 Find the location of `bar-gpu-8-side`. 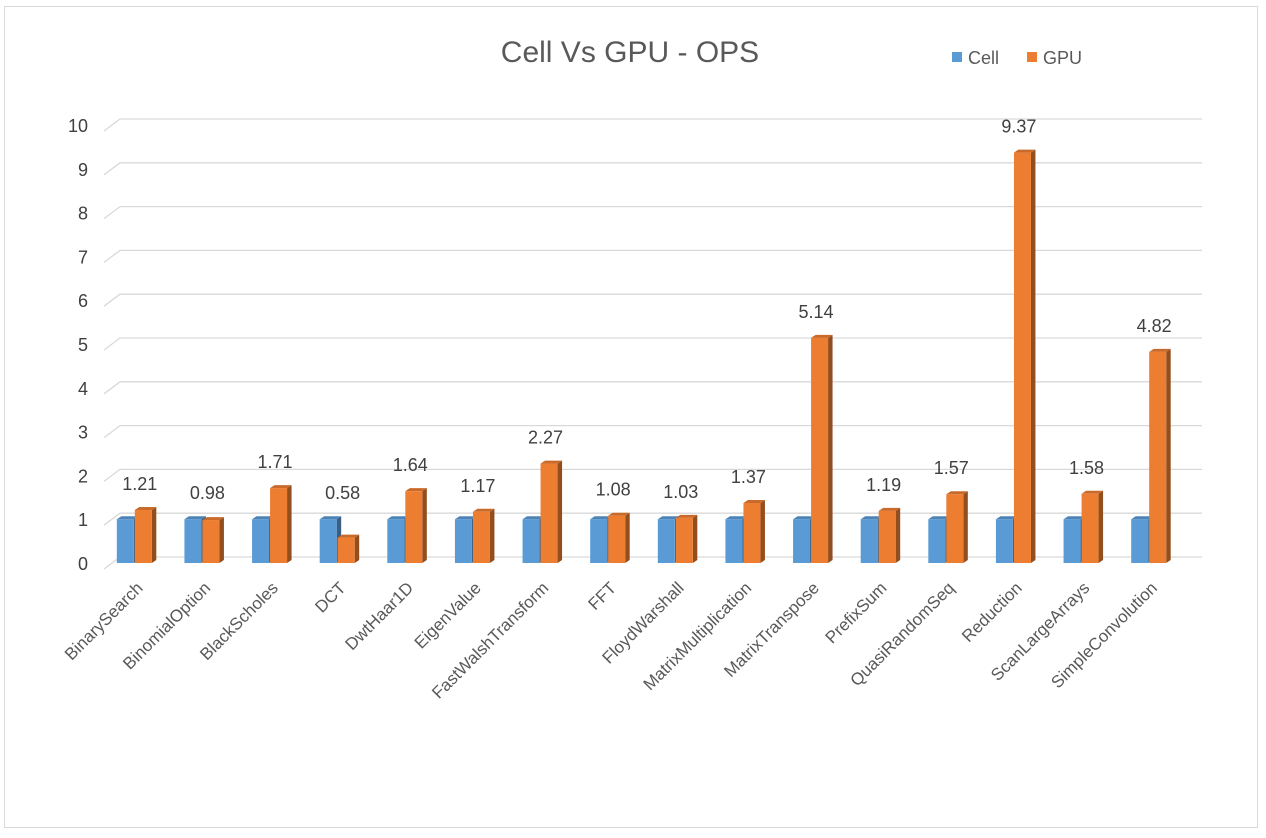

bar-gpu-8-side is located at coordinates (695, 538).